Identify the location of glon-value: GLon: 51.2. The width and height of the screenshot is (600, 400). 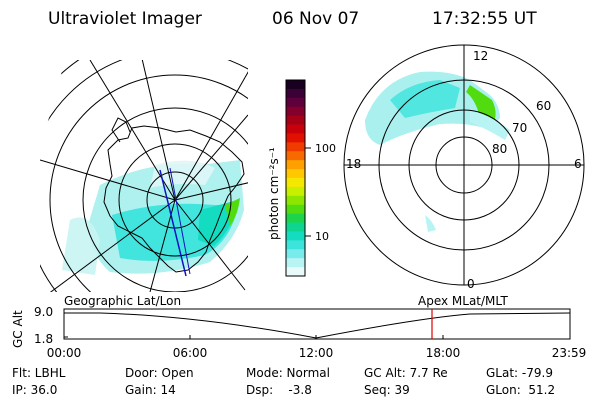
(521, 390).